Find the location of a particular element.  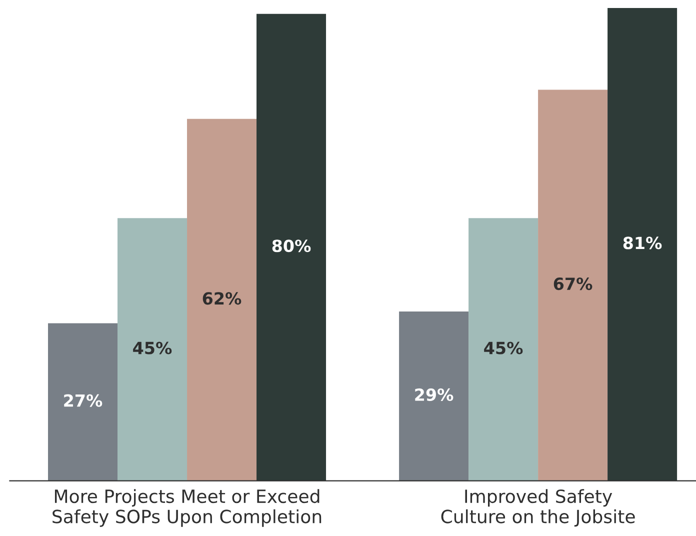

data-label: 62% is located at coordinates (222, 298).